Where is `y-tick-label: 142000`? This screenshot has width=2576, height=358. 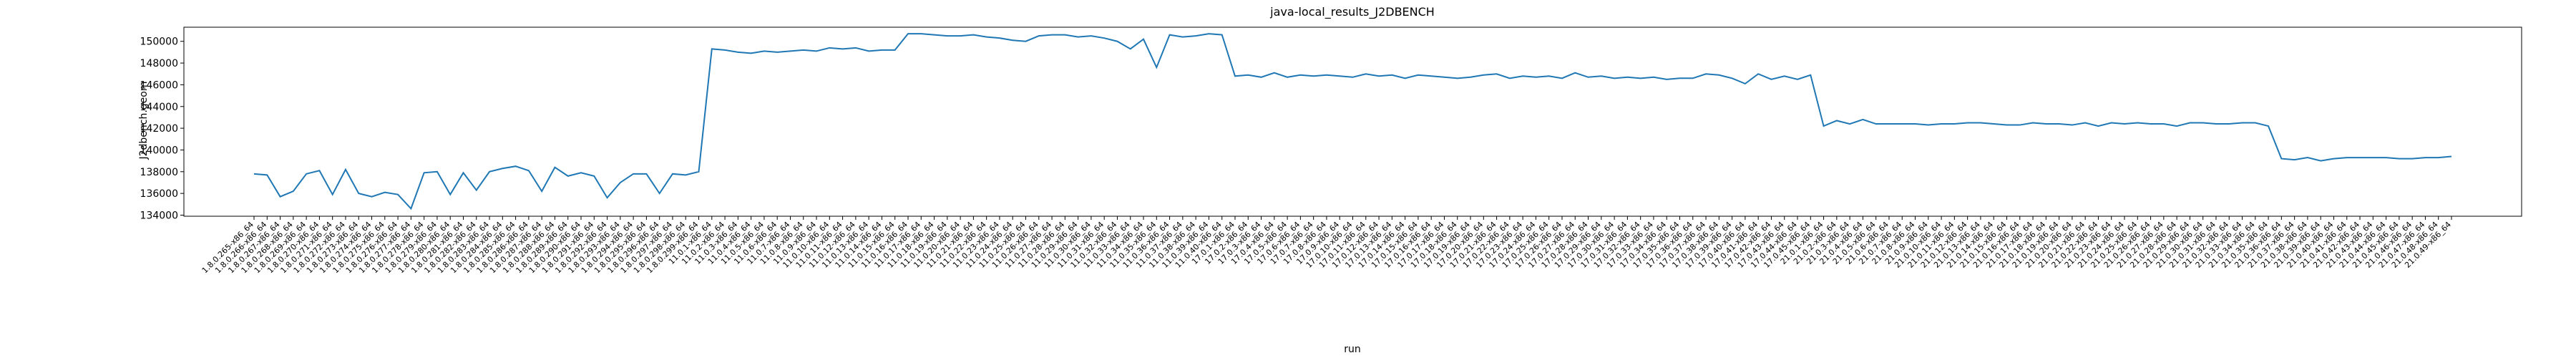
y-tick-label: 142000 is located at coordinates (159, 129).